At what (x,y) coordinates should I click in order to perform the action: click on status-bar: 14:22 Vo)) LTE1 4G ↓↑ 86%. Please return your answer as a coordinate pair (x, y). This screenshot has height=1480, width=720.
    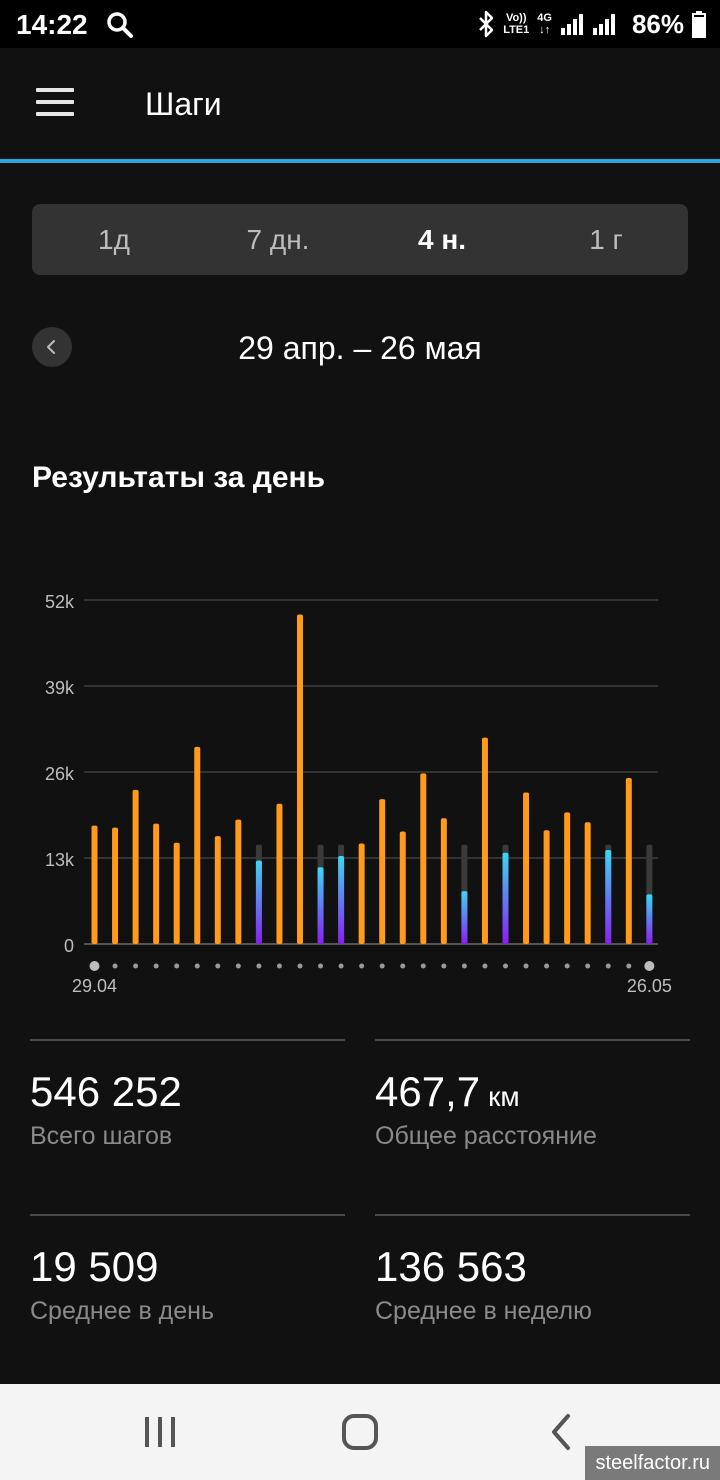
    Looking at the image, I should click on (360, 24).